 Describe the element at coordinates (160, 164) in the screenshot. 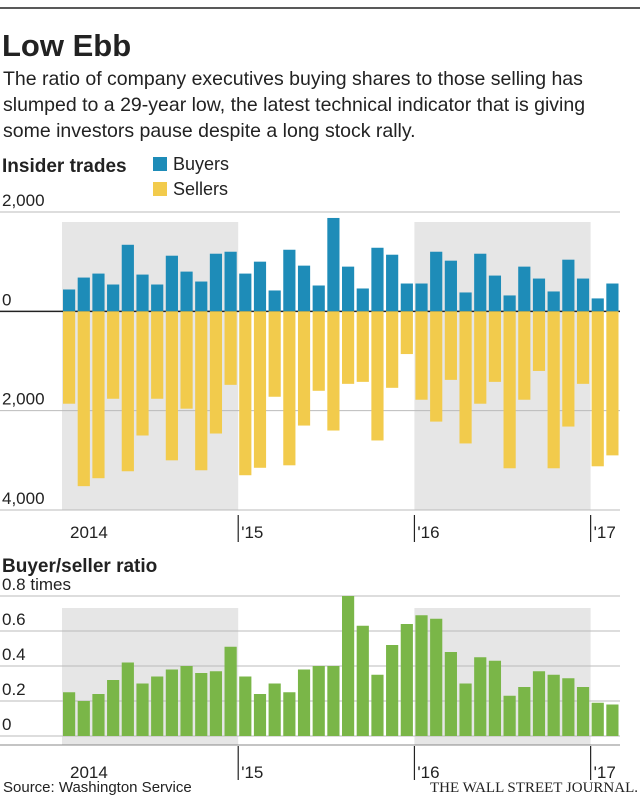

I see `legend-swatch` at that location.